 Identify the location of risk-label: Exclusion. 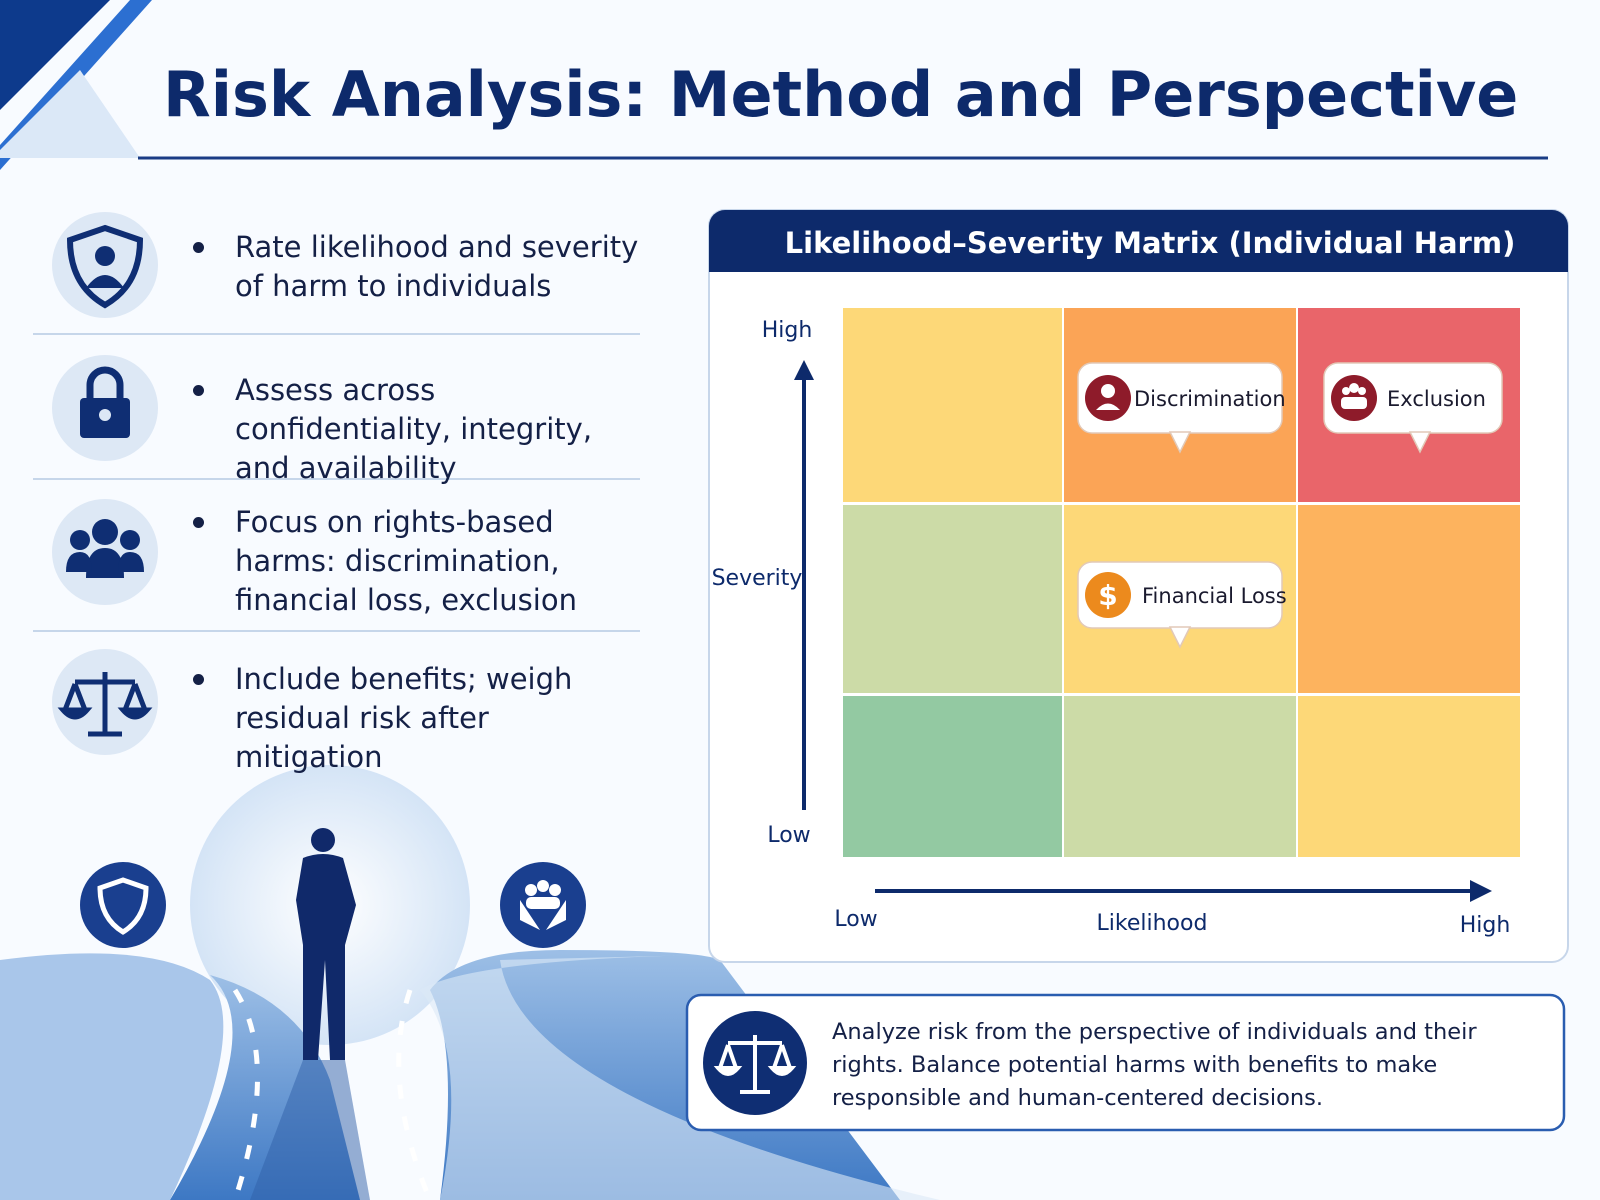
(1436, 399).